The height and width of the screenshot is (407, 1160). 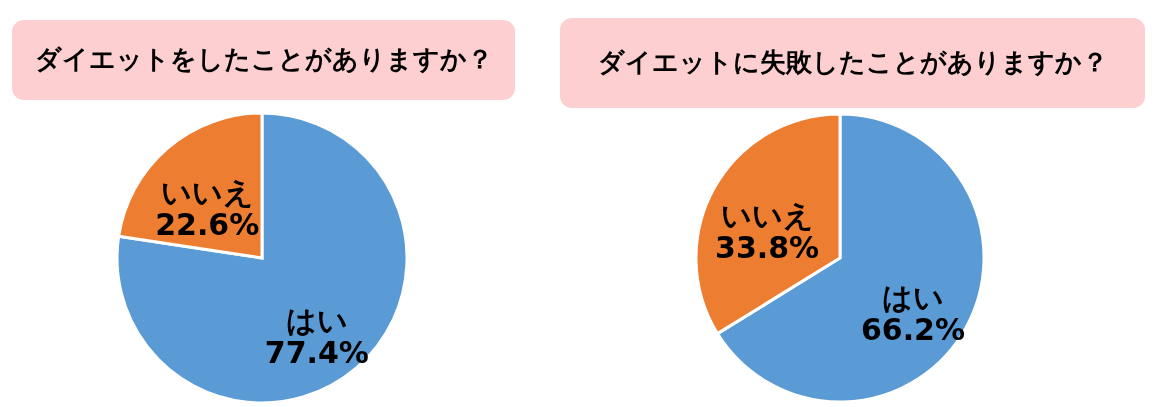 I want to click on chart-title: ダイエットに失敗したことがありますか？, so click(x=852, y=62).